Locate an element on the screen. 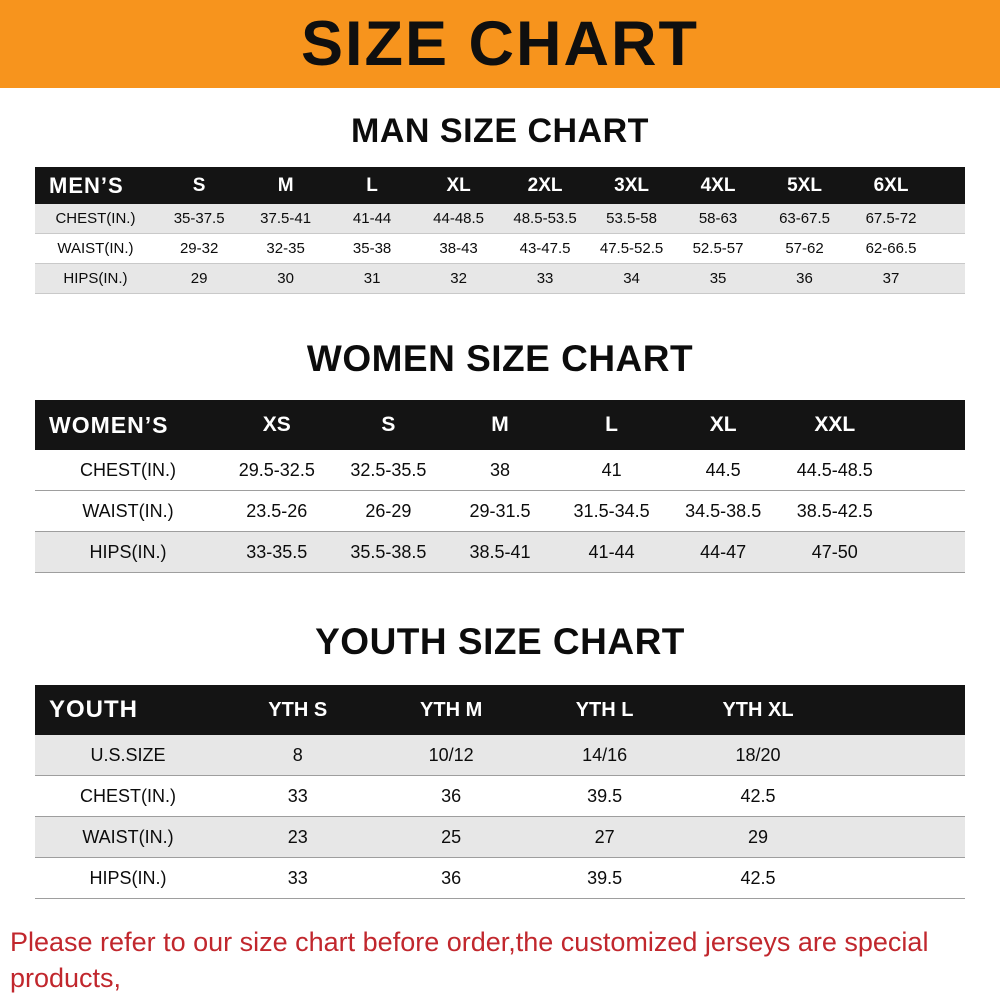 Image resolution: width=1000 pixels, height=1000 pixels. value-cell: 29-31.5 is located at coordinates (500, 510).